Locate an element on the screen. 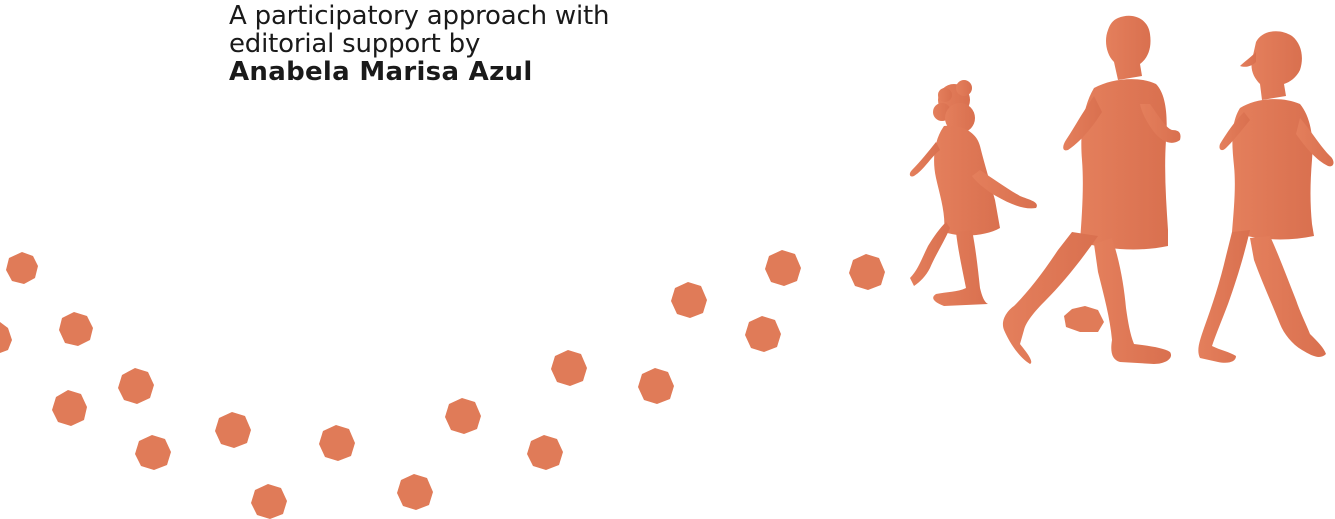 Image resolution: width=1335 pixels, height=519 pixels. child-silhouette is located at coordinates (973, 193).